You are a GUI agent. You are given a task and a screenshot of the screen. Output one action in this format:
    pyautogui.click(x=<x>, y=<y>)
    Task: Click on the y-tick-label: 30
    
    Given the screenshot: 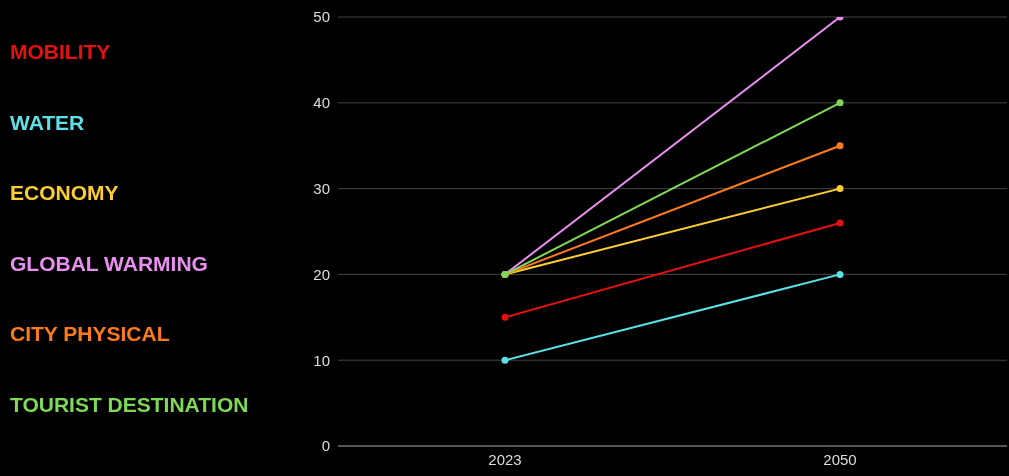 What is the action you would take?
    pyautogui.click(x=321, y=188)
    